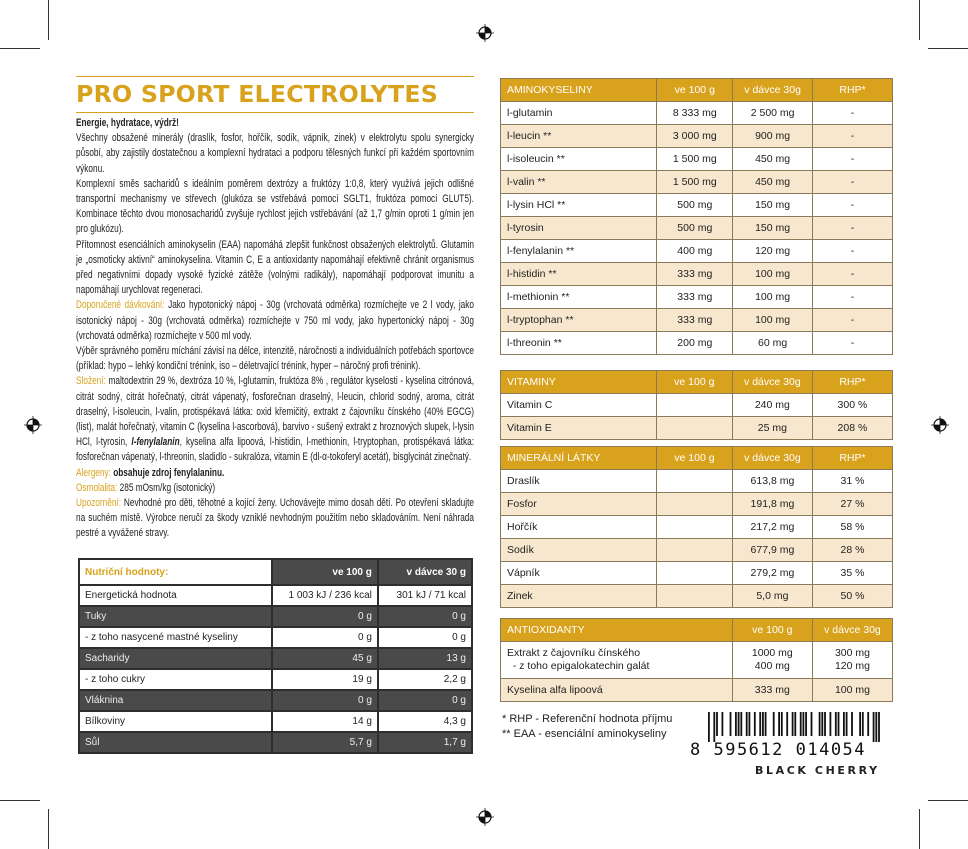 This screenshot has width=968, height=849. What do you see at coordinates (578, 320) in the screenshot?
I see `table-cell: l-tryptophan **` at bounding box center [578, 320].